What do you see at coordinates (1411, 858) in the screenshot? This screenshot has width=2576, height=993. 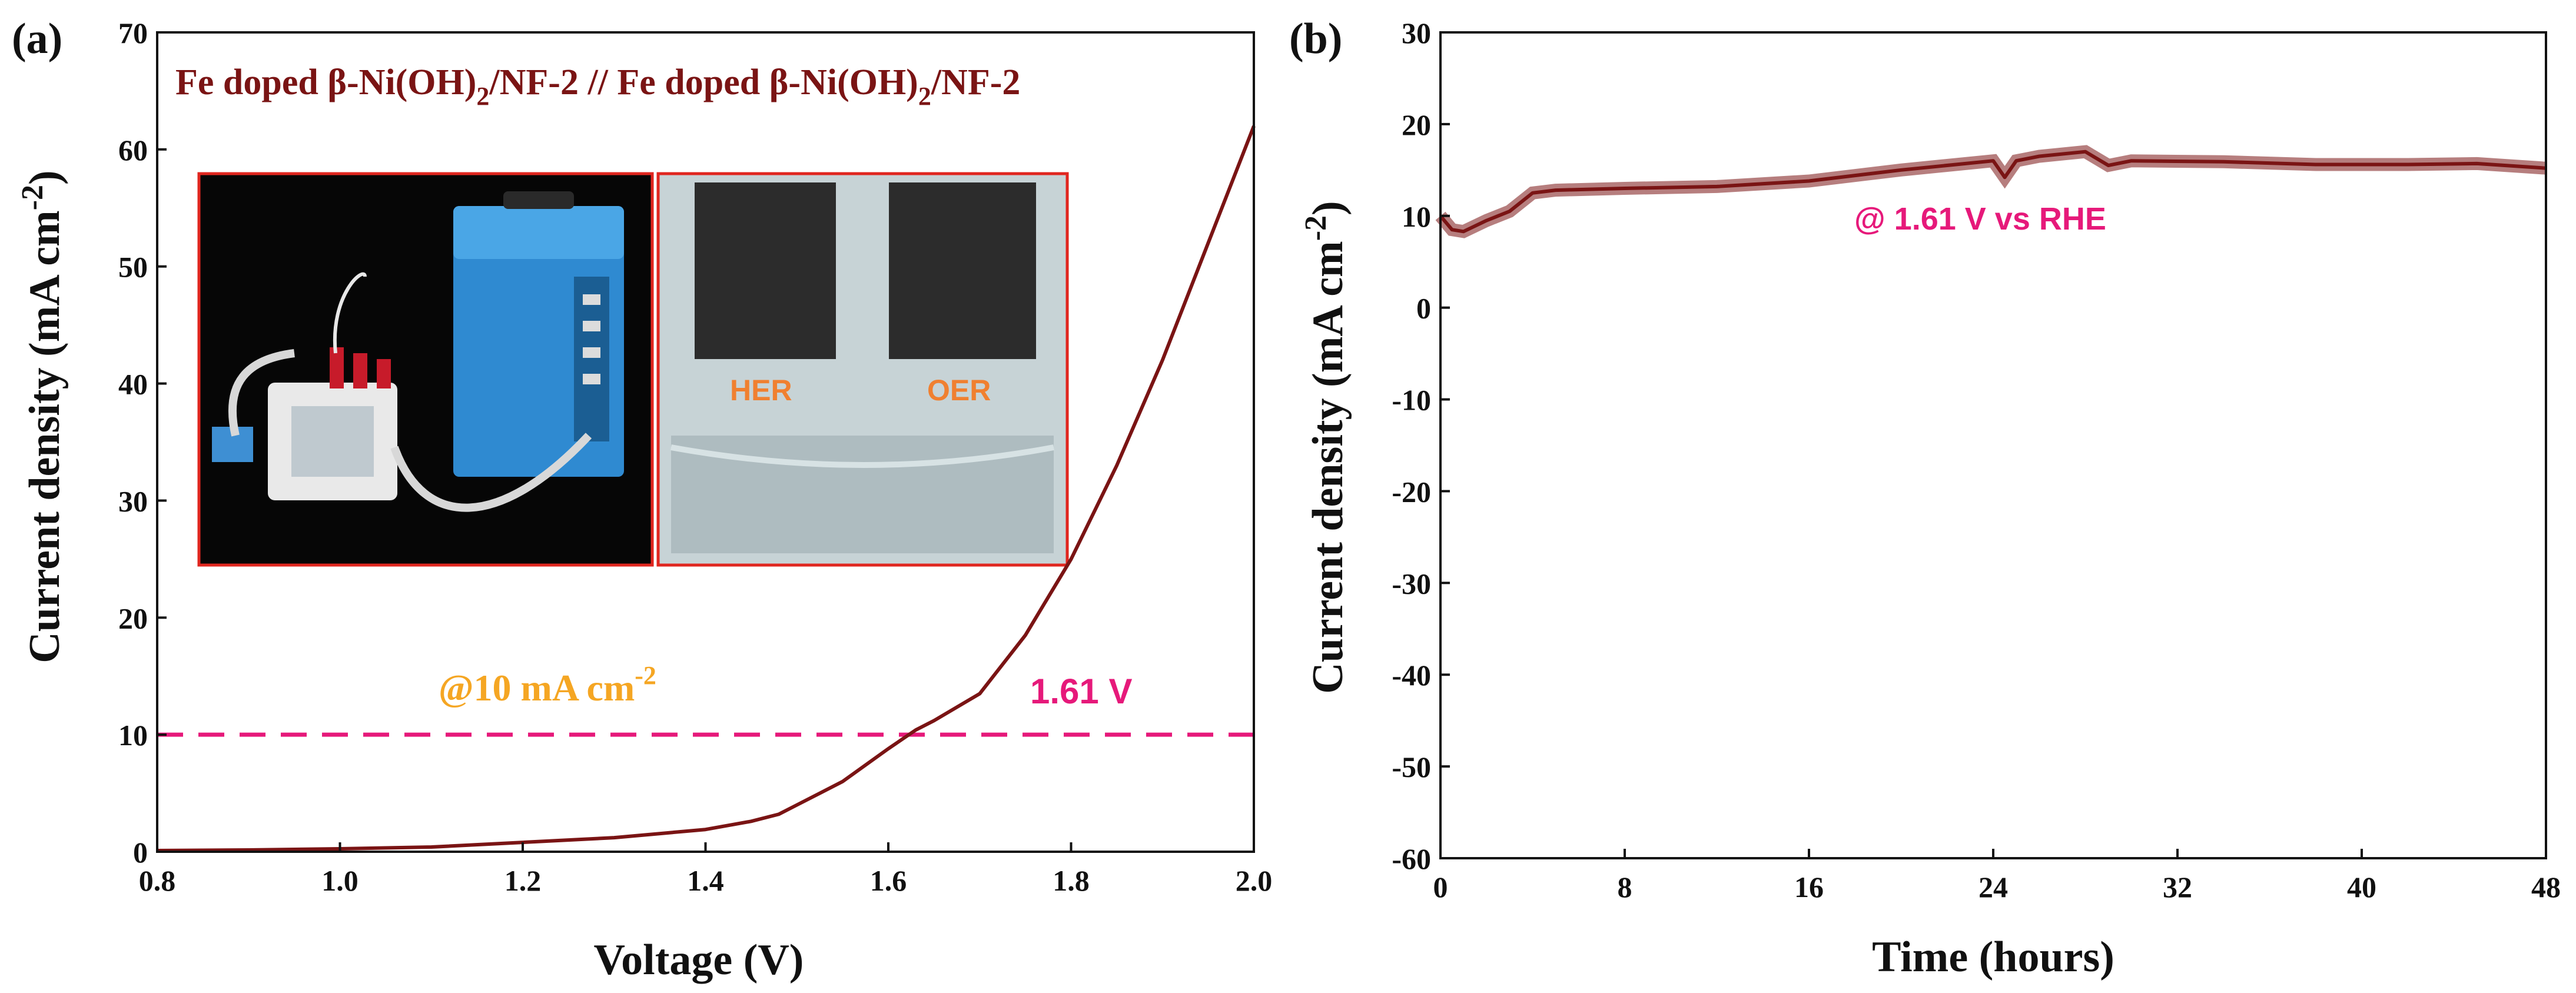 I see `y-tick-label-b: -60` at bounding box center [1411, 858].